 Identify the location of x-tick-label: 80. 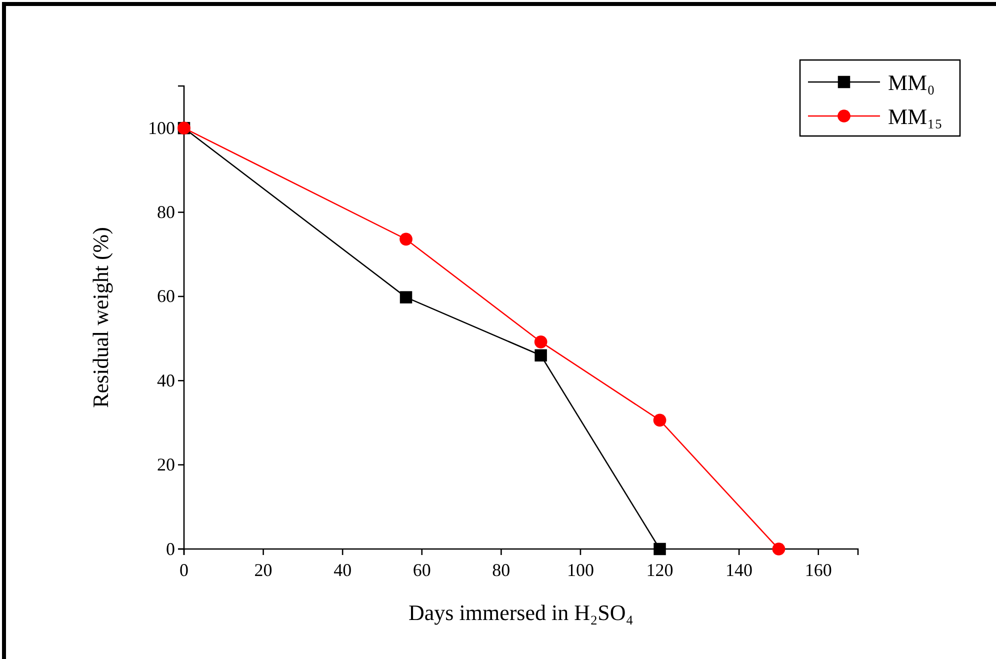
(501, 570).